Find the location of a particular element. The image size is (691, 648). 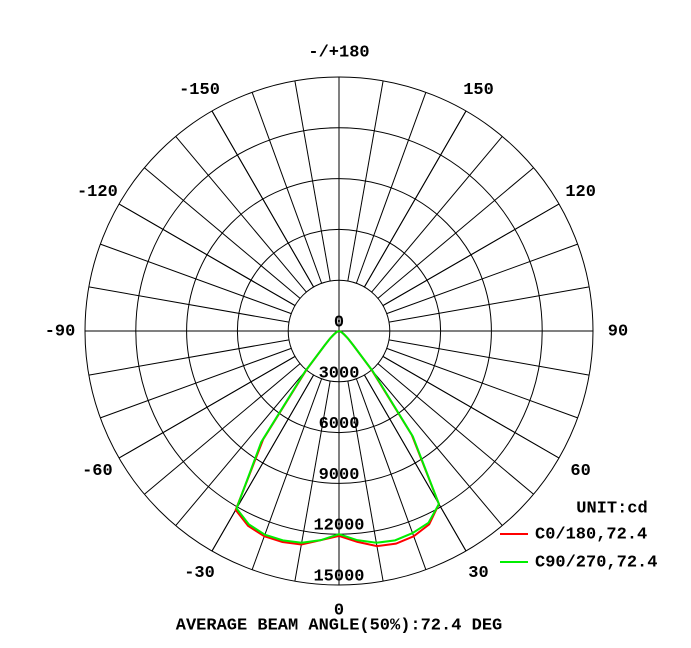

theta-tick-label: -/+180 is located at coordinates (338, 52).